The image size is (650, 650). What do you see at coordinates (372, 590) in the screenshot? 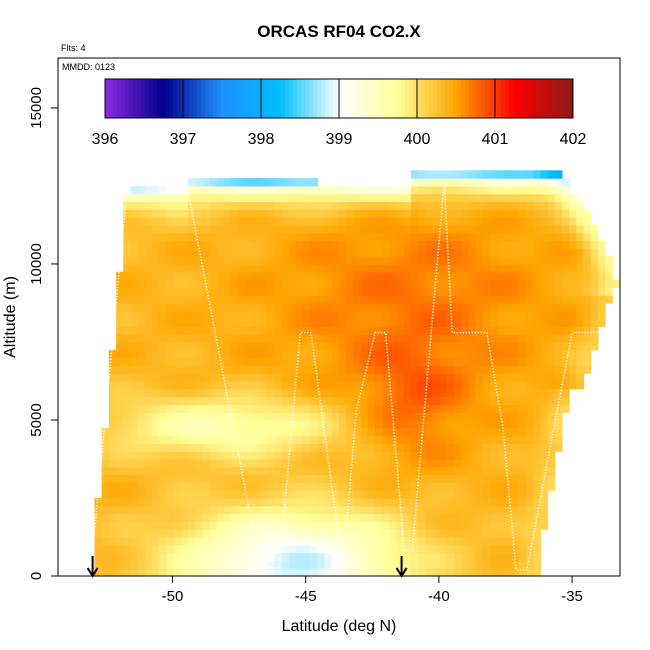
I see `x-axis-ticks: -50 -45 -40 -35` at bounding box center [372, 590].